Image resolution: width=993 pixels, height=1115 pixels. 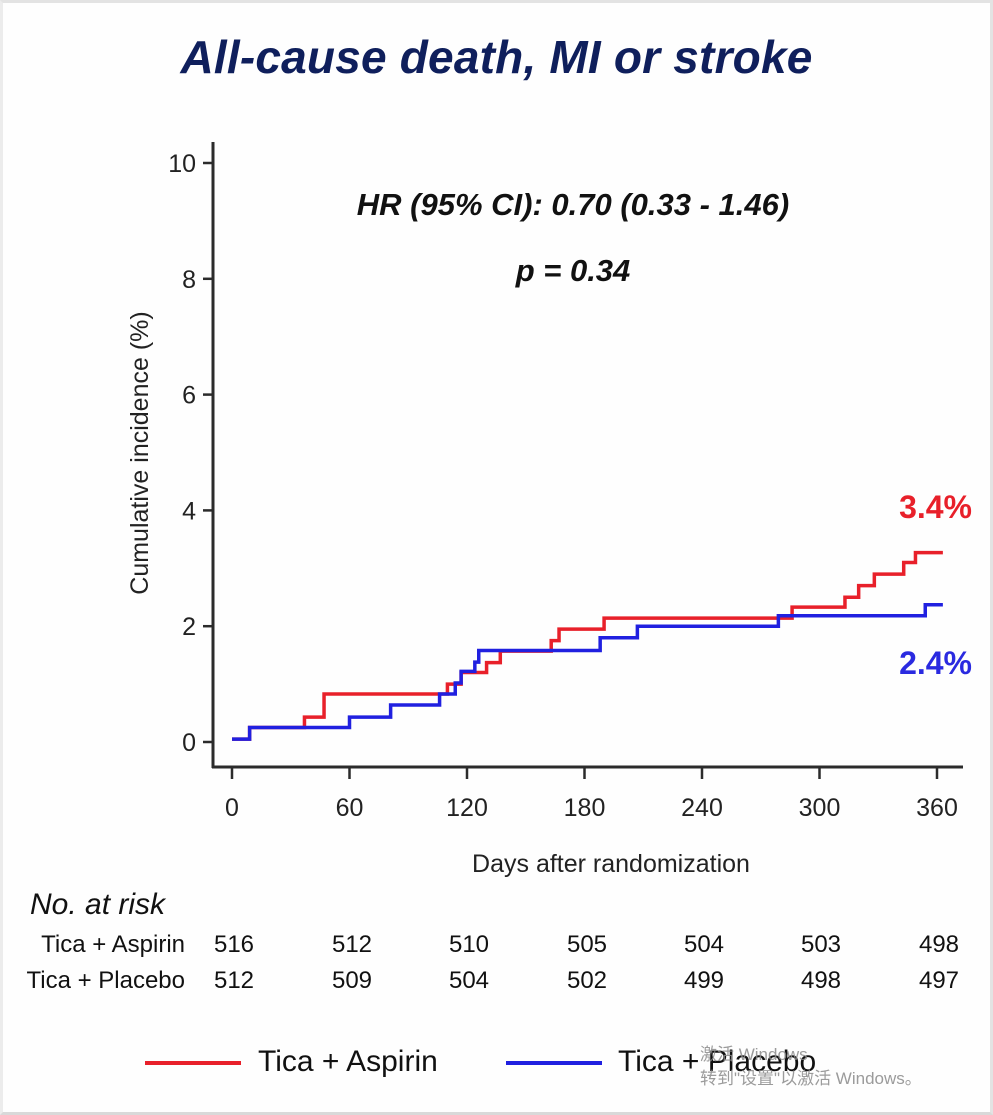 What do you see at coordinates (704, 980) in the screenshot?
I see `risk-value: 499` at bounding box center [704, 980].